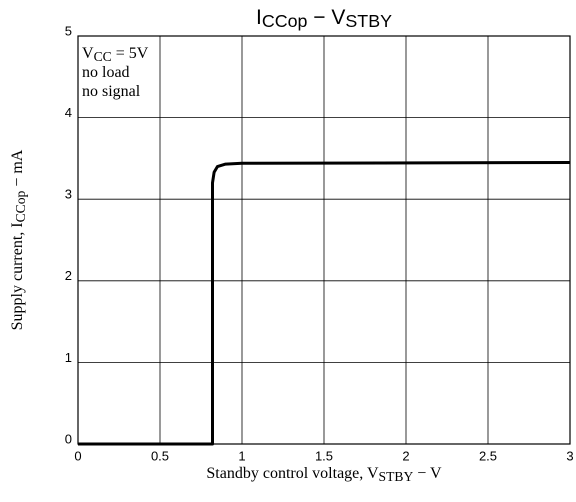 The width and height of the screenshot is (576, 502). I want to click on y-tick-label: 0, so click(68, 438).